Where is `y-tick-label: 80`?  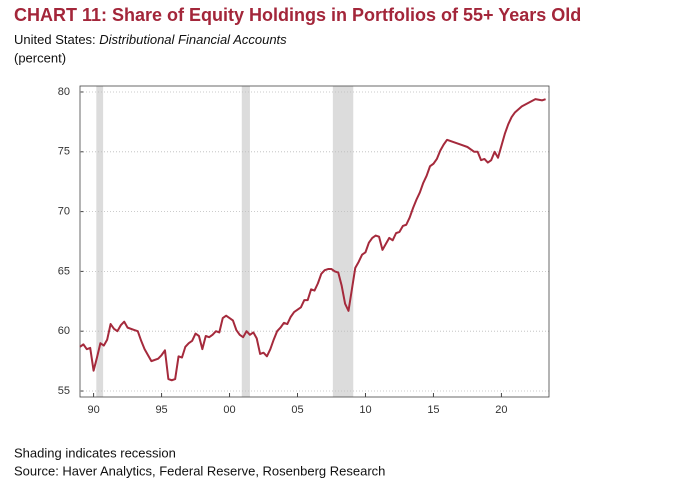
y-tick-label: 80 is located at coordinates (64, 92).